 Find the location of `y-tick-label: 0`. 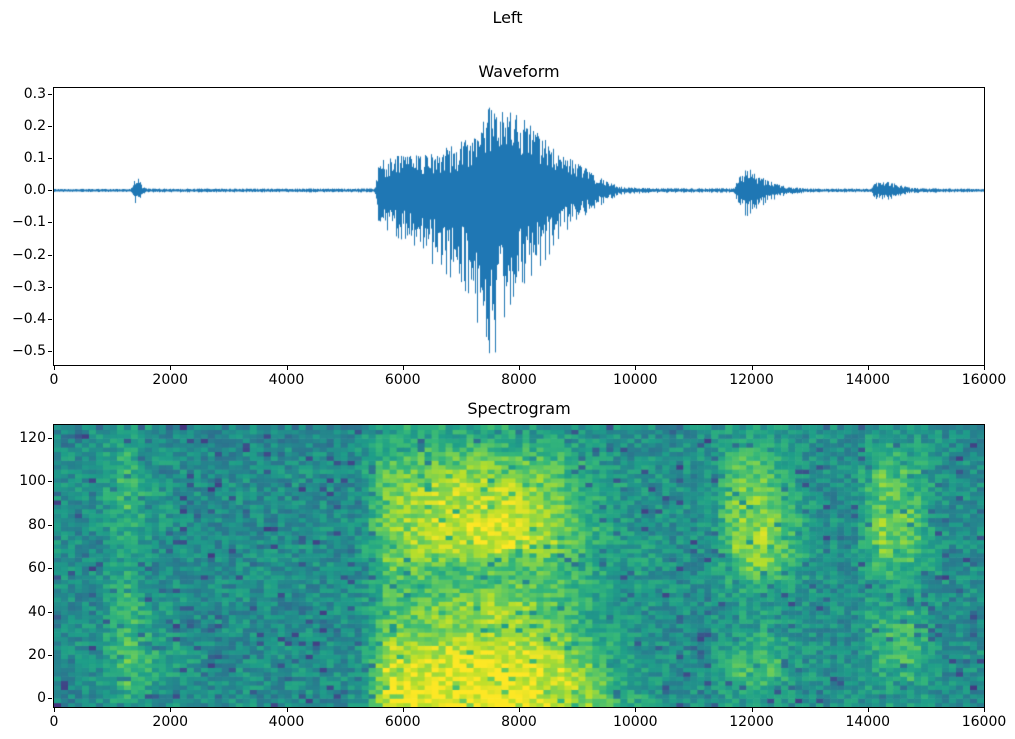

y-tick-label: 0 is located at coordinates (41, 698).